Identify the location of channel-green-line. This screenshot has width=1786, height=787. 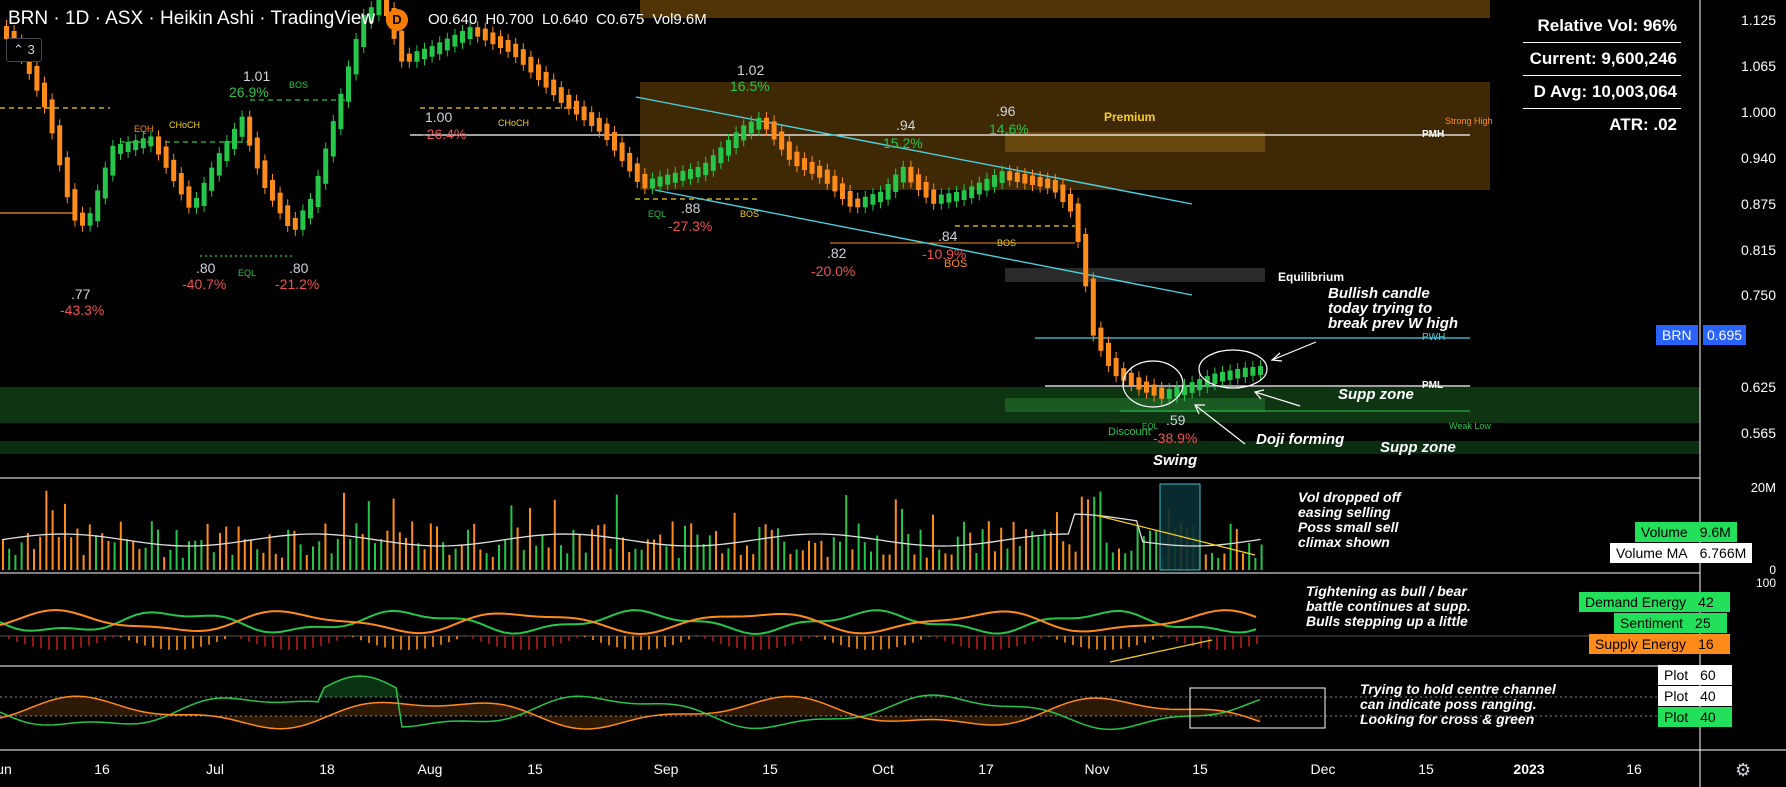
(630, 703).